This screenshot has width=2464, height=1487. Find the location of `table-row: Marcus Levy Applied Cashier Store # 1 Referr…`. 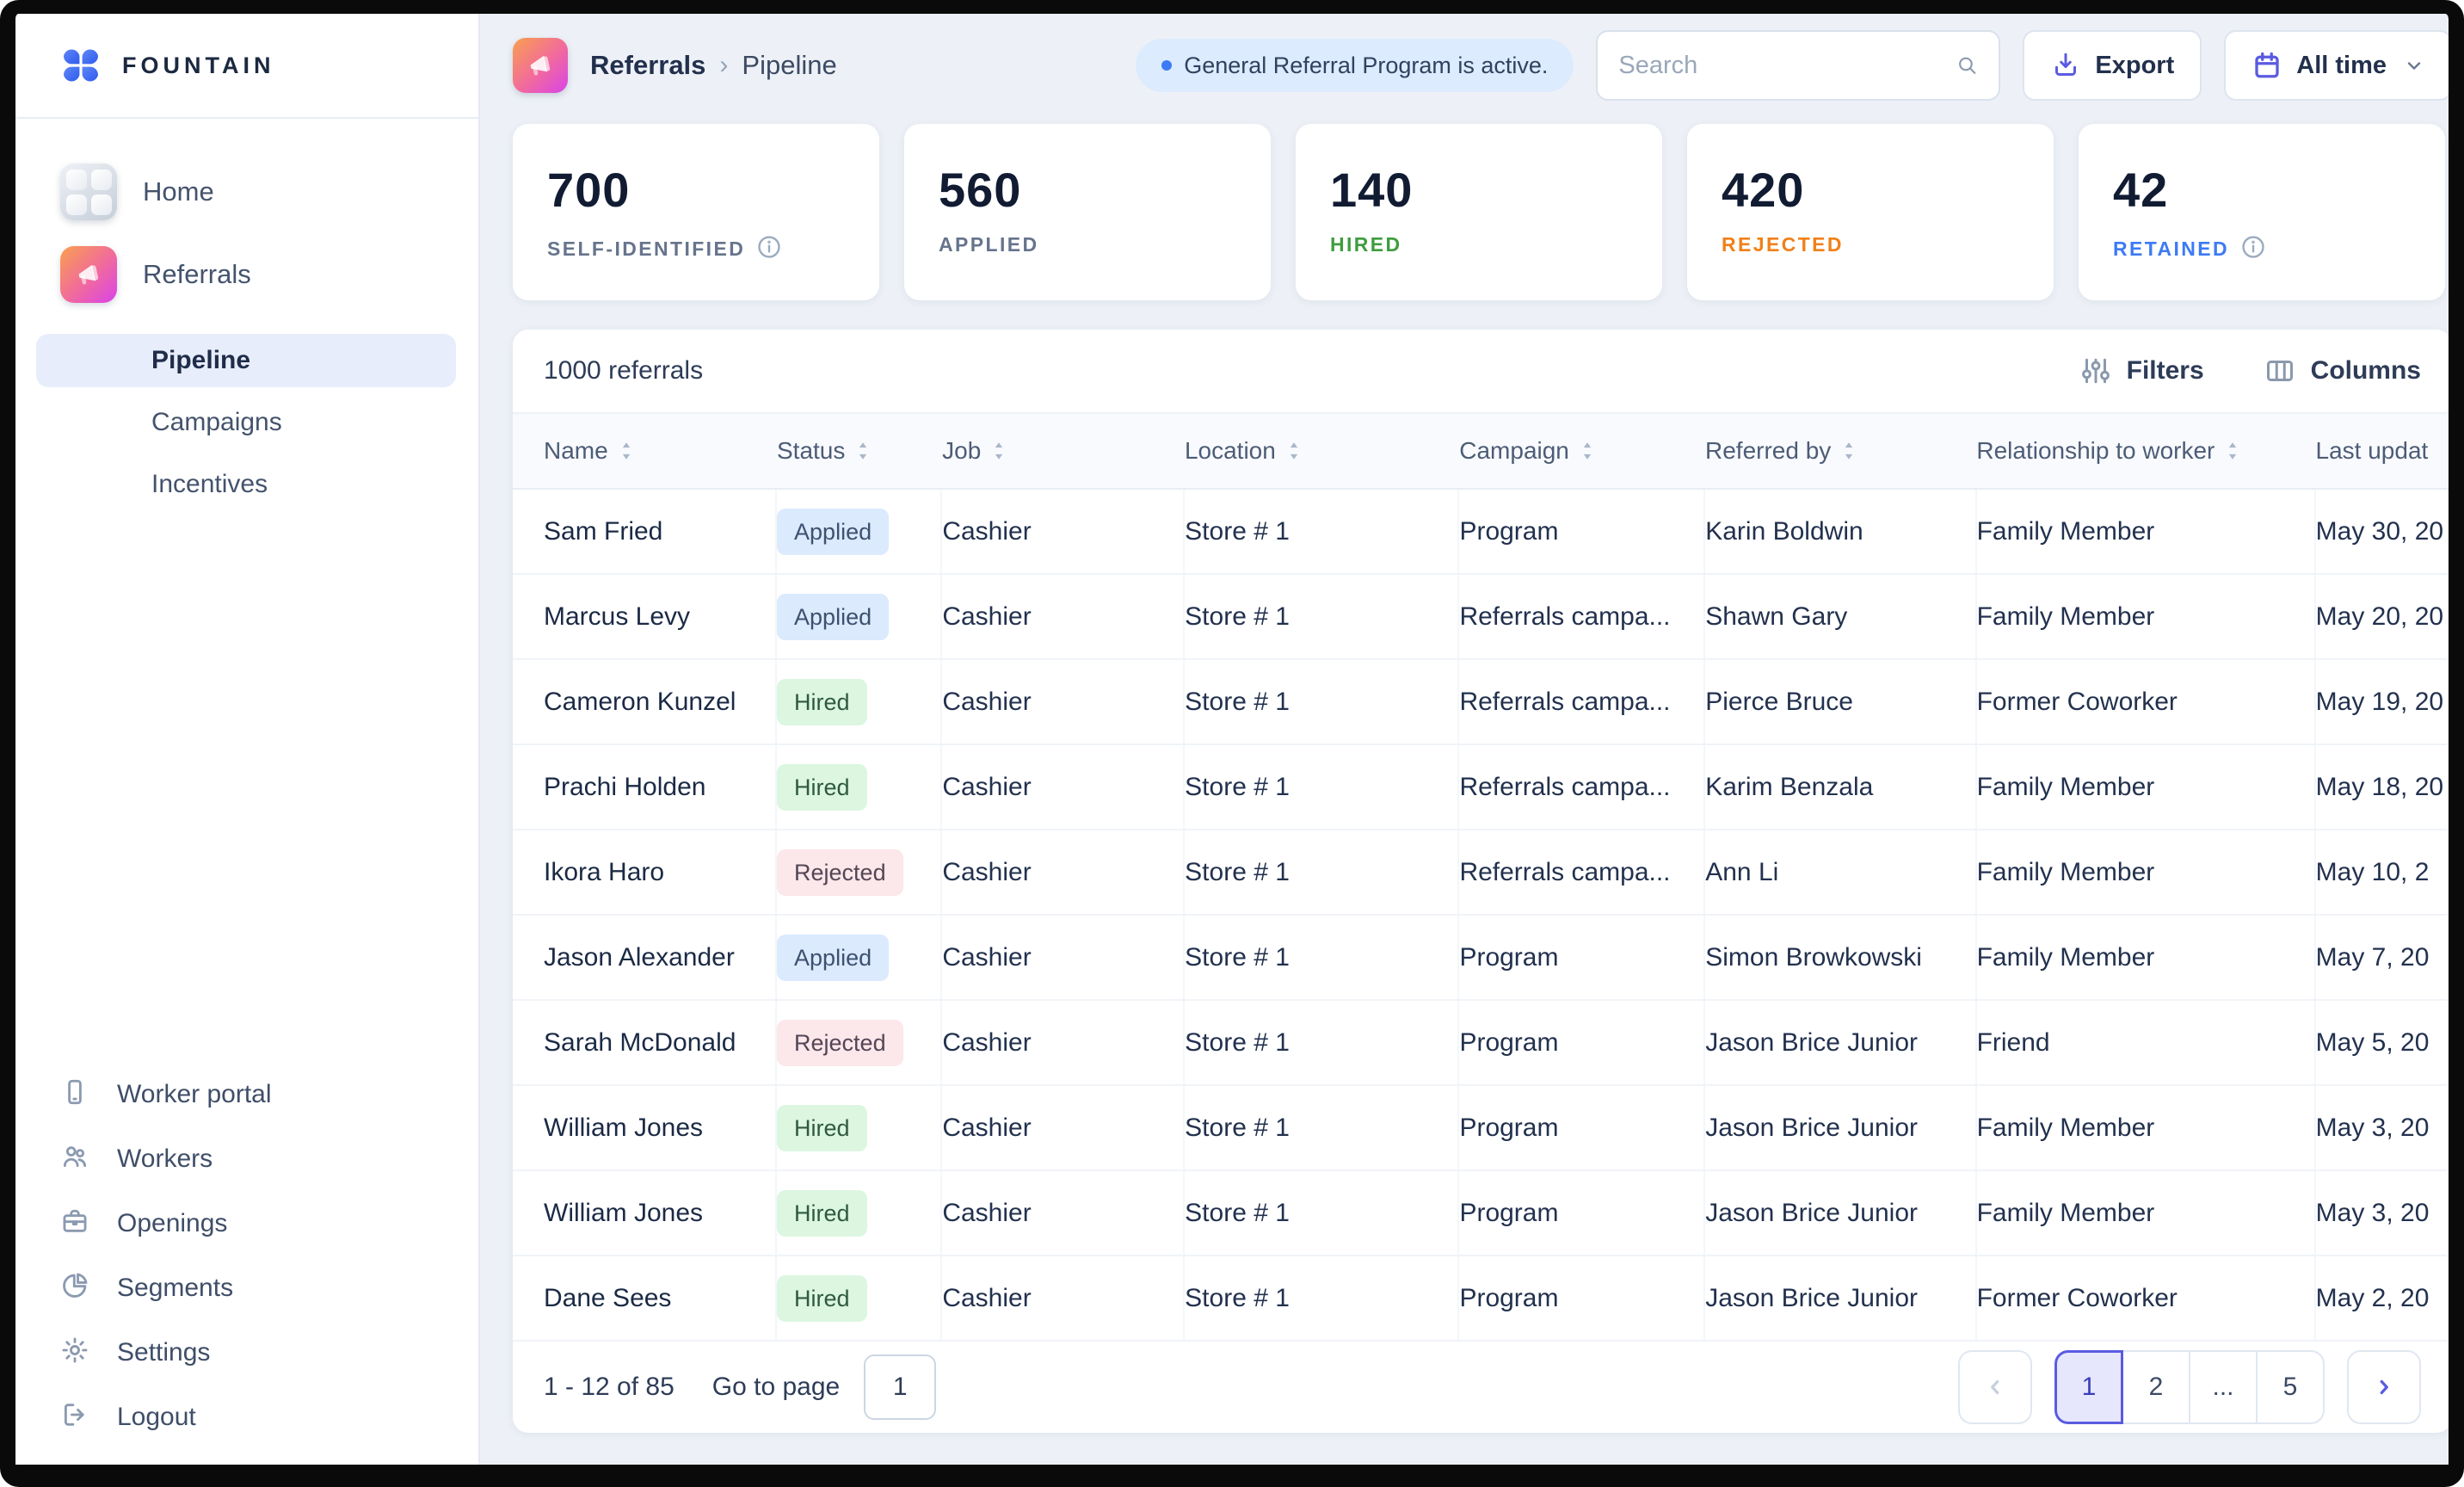

table-row: Marcus Levy Applied Cashier Store # 1 Referr… is located at coordinates (1481, 617).